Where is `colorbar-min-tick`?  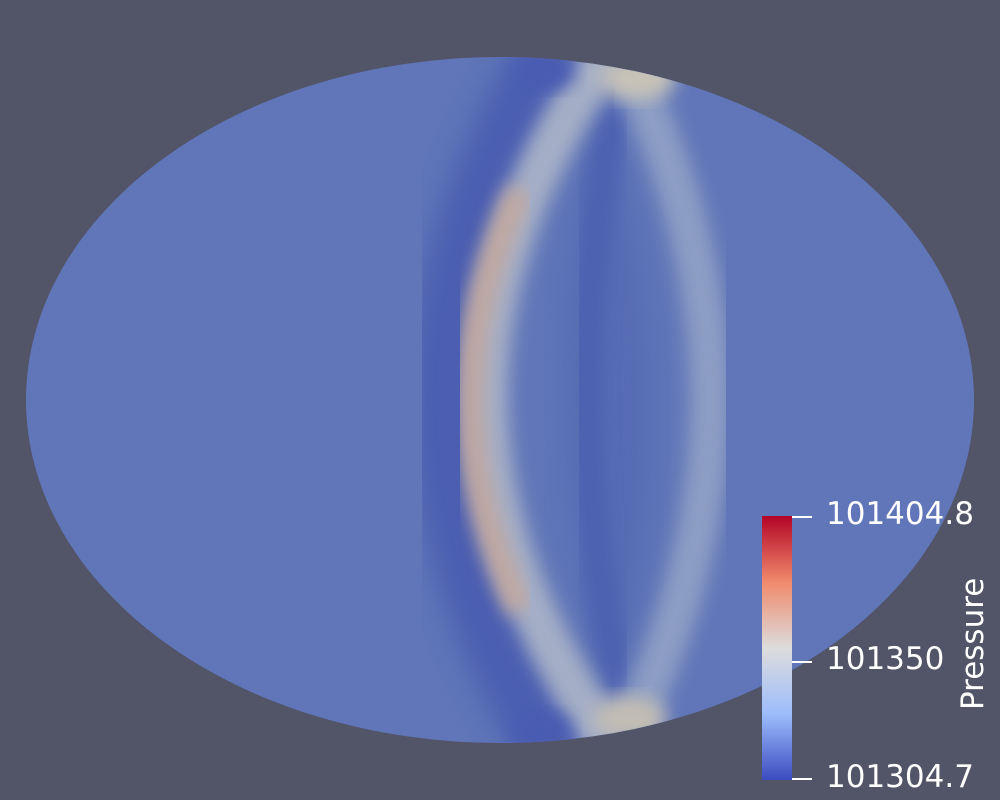
colorbar-min-tick is located at coordinates (802, 779).